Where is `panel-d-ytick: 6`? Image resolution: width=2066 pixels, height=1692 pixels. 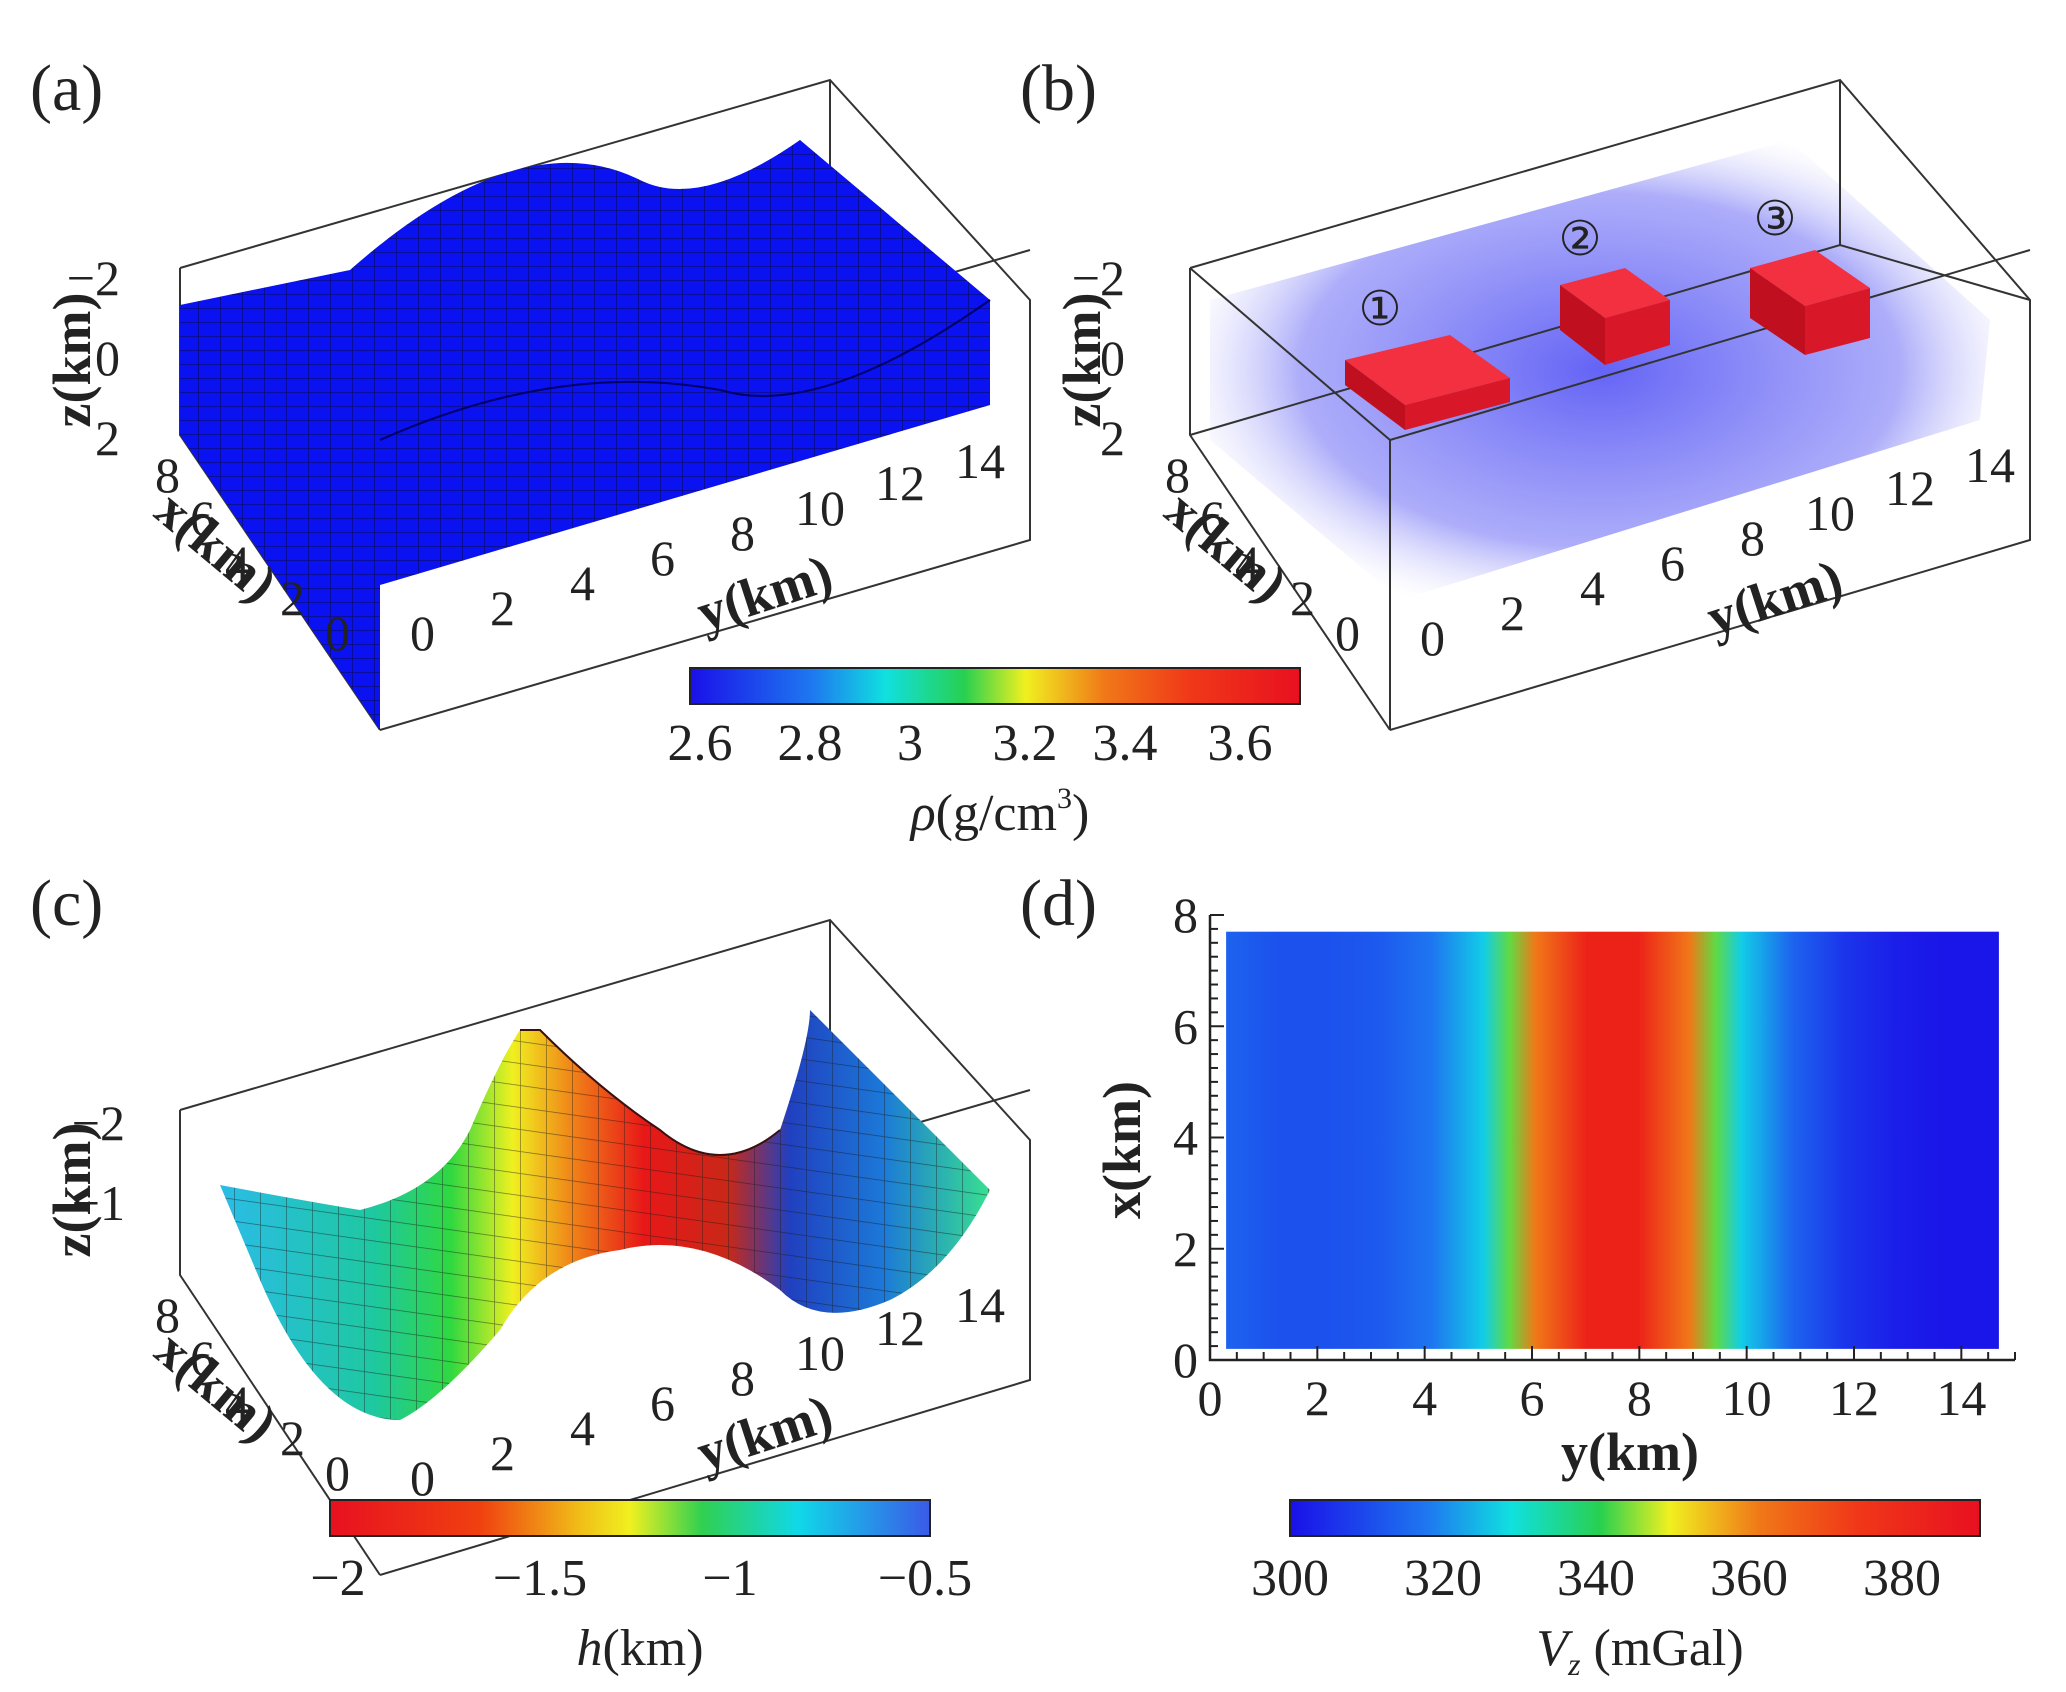
panel-d-ytick: 6 is located at coordinates (1185, 1026).